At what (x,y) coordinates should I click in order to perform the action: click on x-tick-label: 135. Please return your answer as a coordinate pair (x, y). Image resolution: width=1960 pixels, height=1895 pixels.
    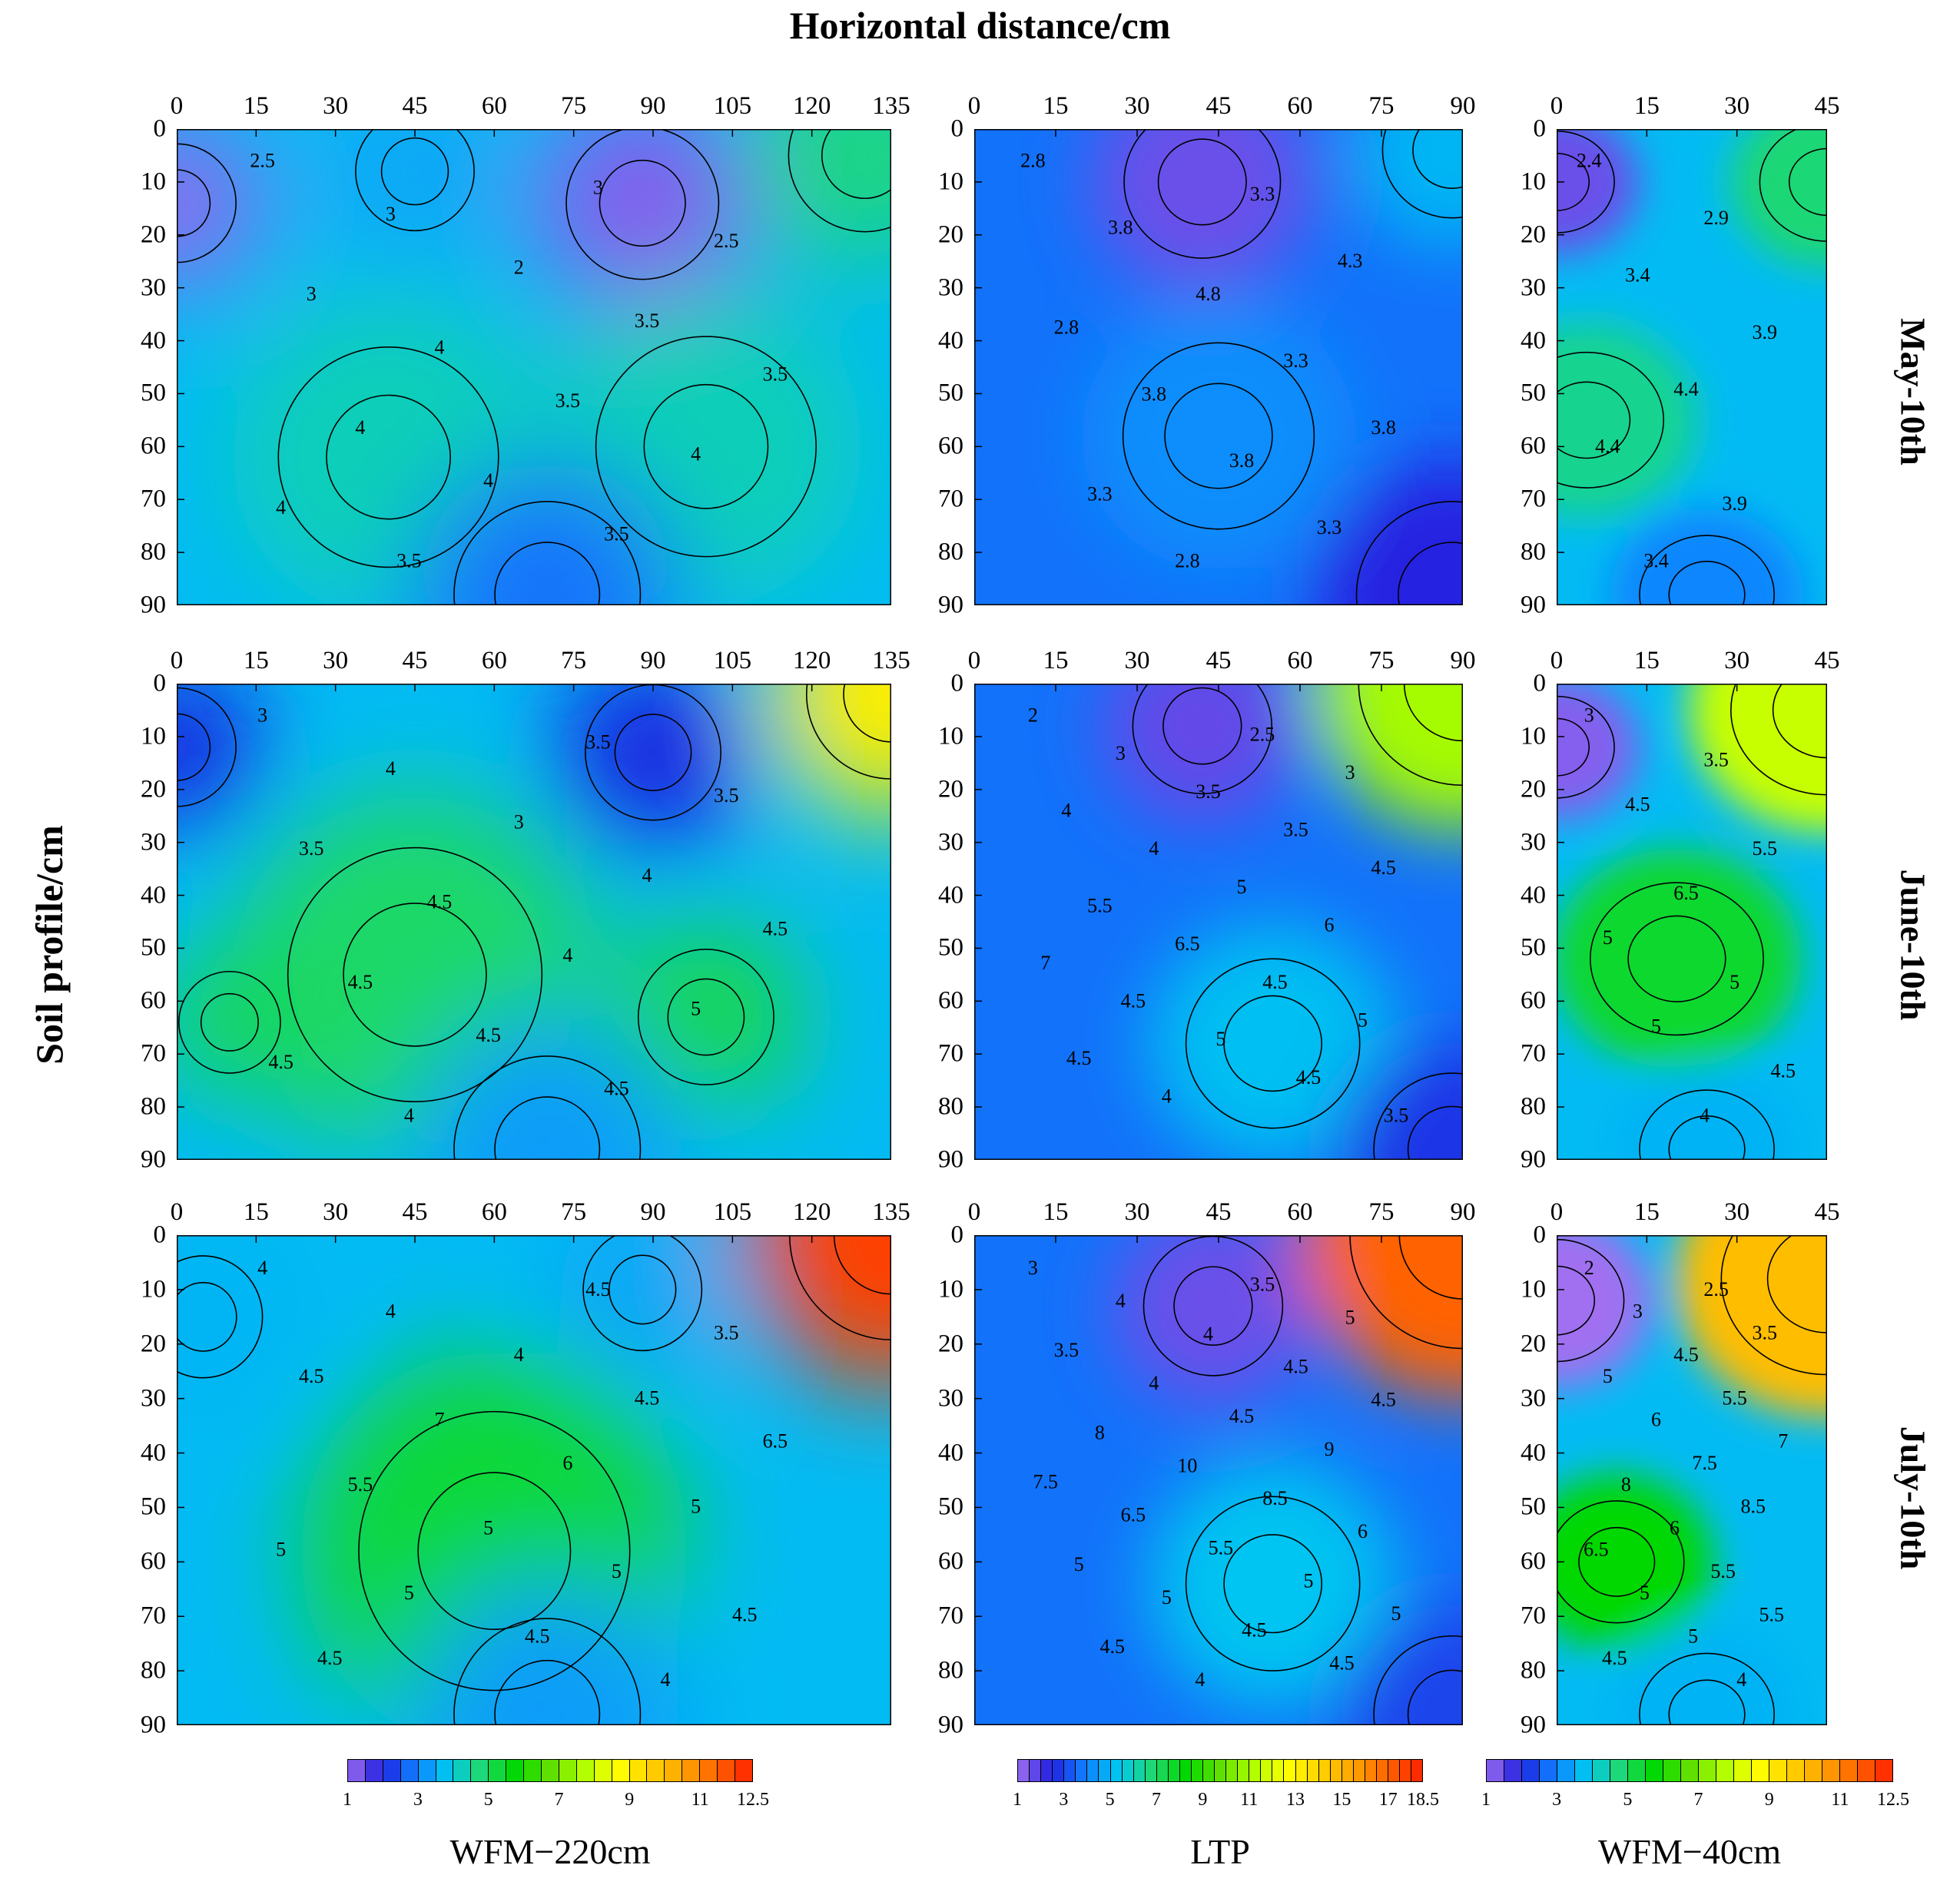
    Looking at the image, I should click on (891, 660).